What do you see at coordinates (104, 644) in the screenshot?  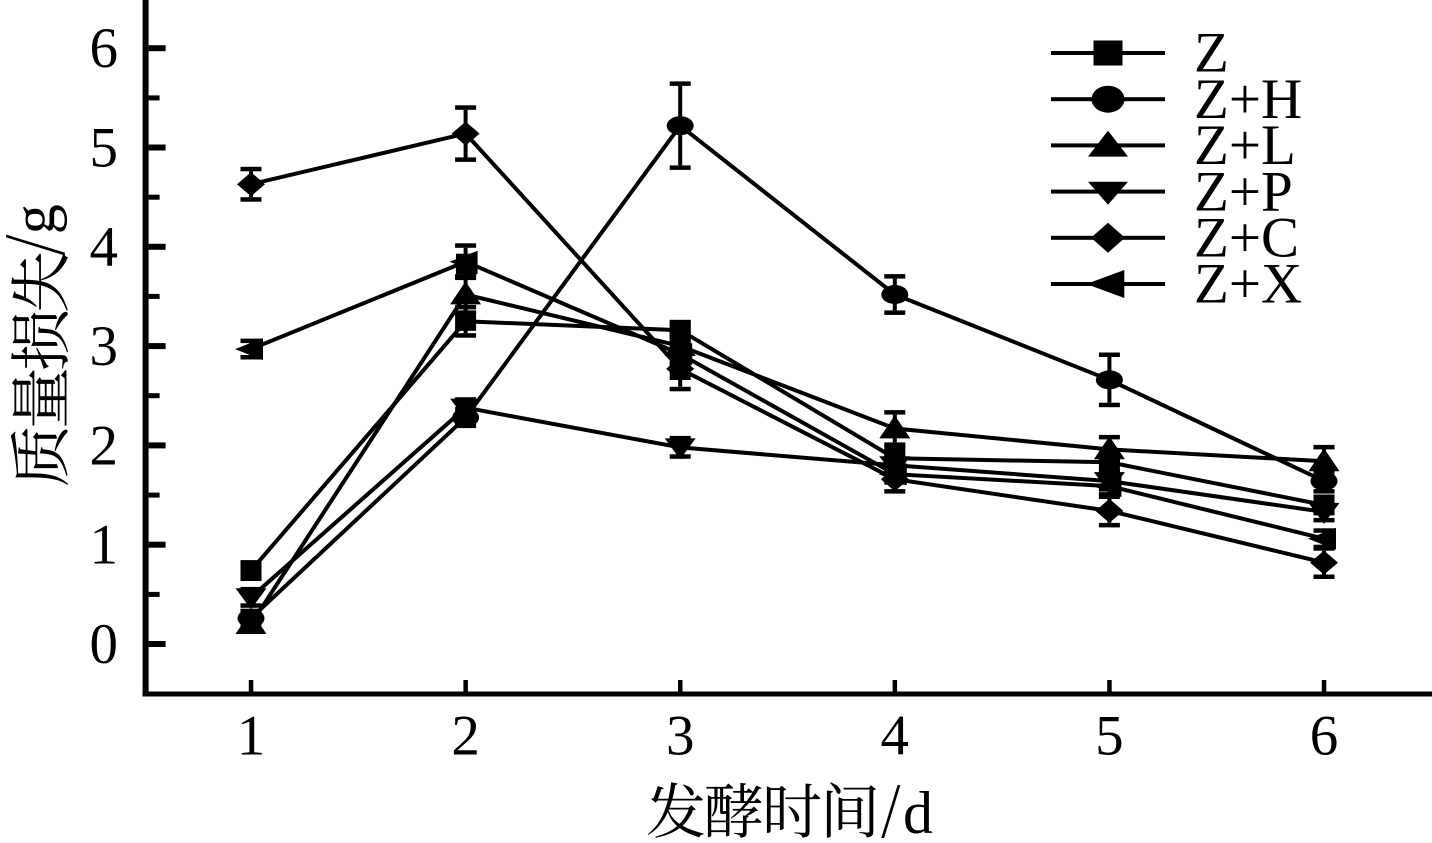 I see `svg-text: 0` at bounding box center [104, 644].